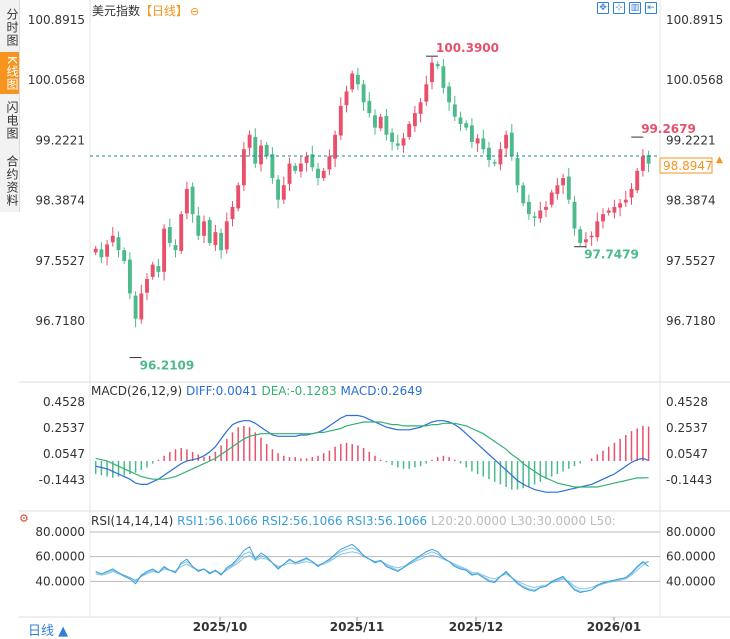 The image size is (730, 639). I want to click on macd-tick-left: 0.2537, so click(64, 428).